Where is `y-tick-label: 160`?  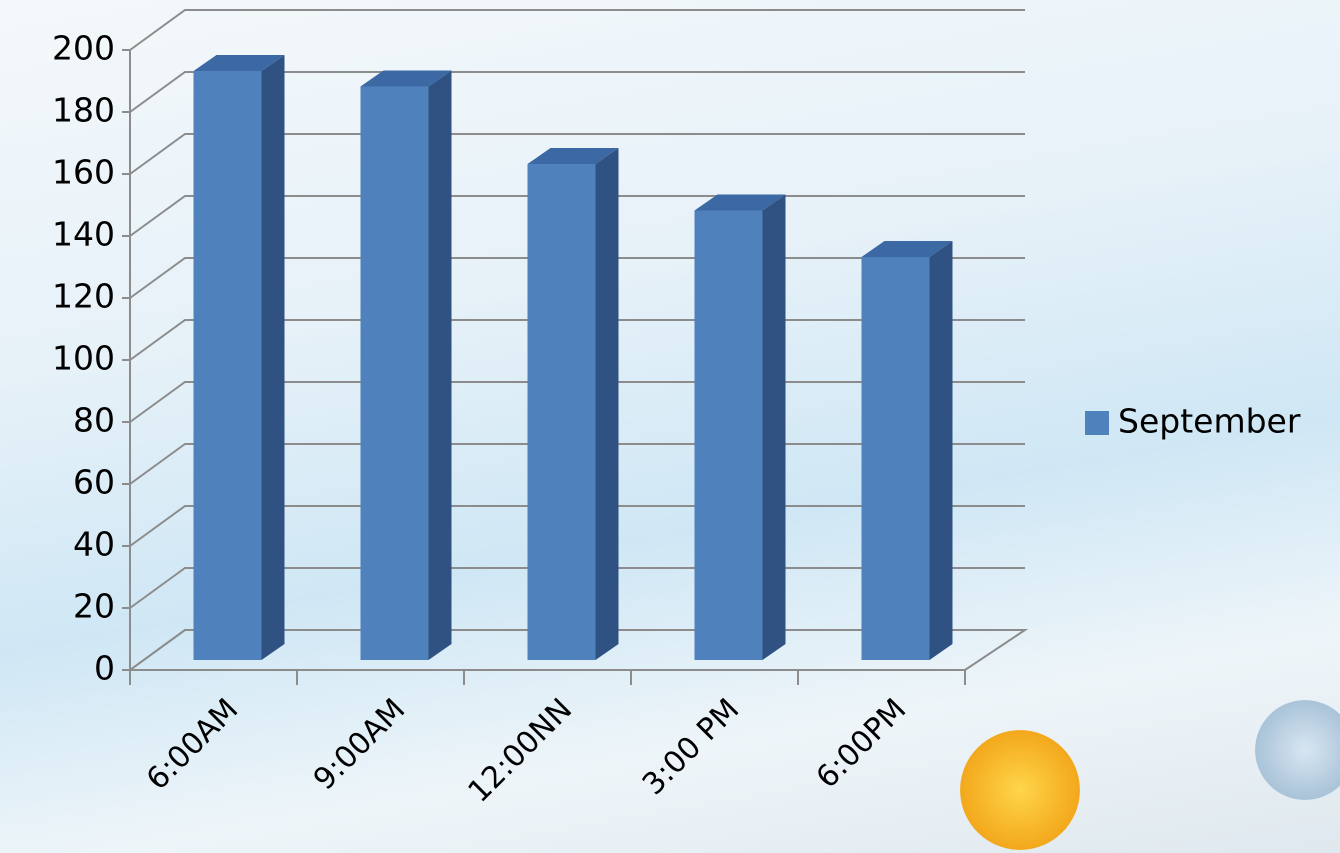 y-tick-label: 160 is located at coordinates (83, 172).